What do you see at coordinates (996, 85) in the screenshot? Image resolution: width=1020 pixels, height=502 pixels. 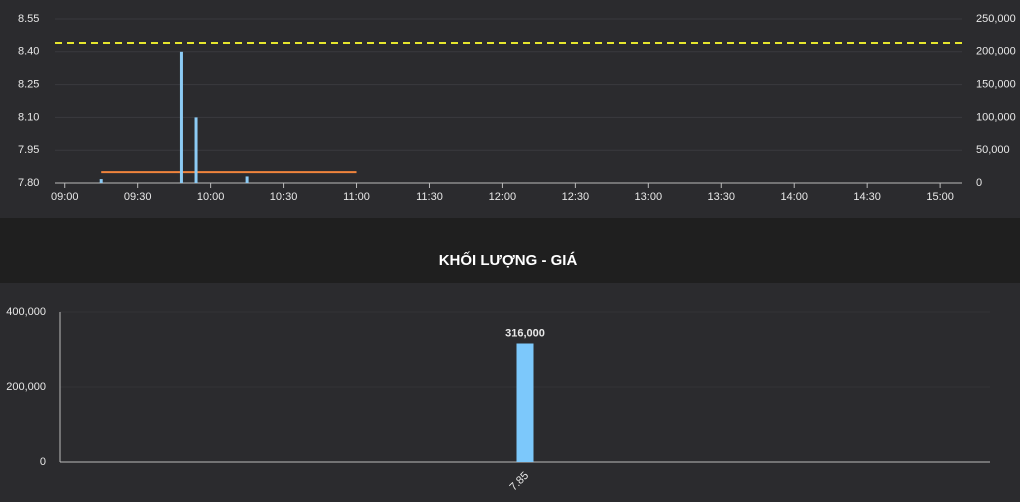 I see `y2-tick-label: 150,000` at bounding box center [996, 85].